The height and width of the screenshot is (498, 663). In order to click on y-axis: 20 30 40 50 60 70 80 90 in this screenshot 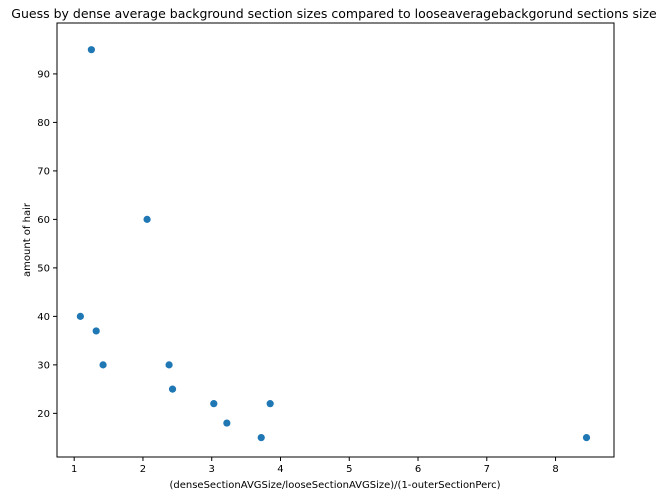, I will do `click(47, 244)`.